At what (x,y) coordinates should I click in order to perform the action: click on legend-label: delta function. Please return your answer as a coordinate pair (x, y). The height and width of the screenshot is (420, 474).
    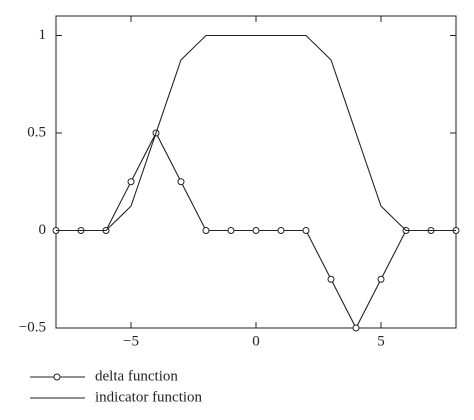
    Looking at the image, I should click on (136, 376).